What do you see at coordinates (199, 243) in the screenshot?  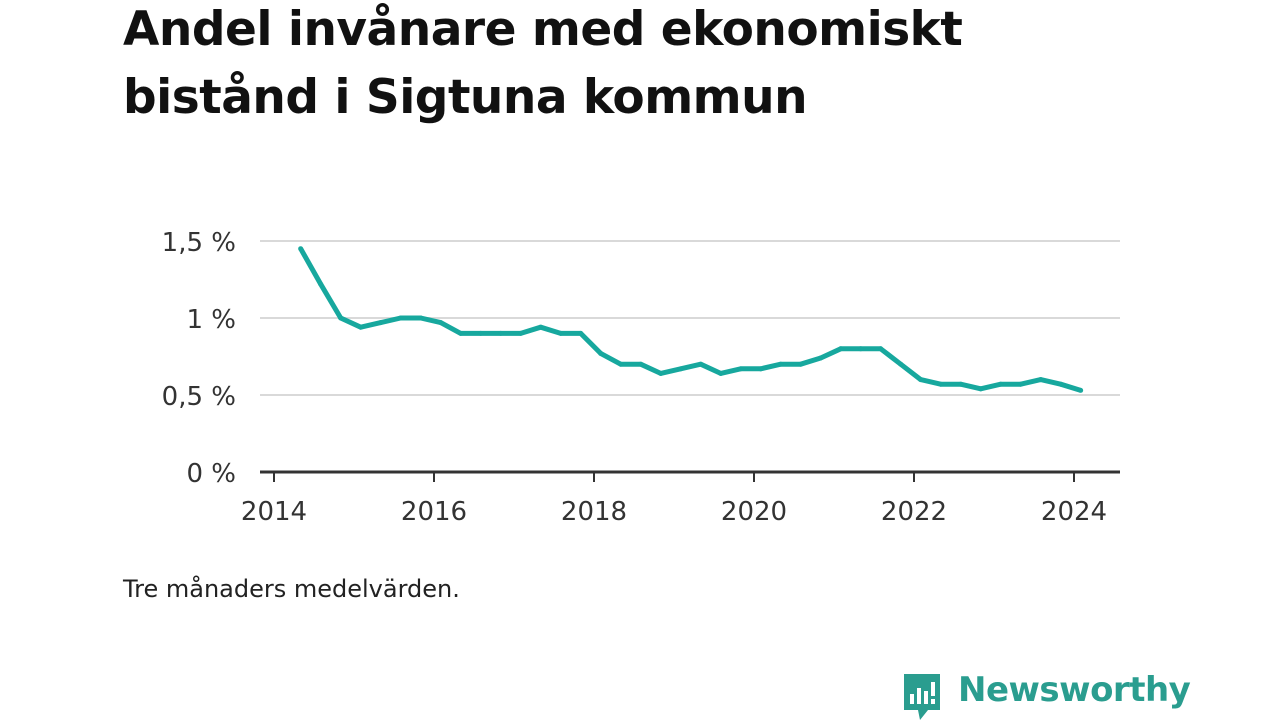 I see `y-tick-label: 1,5 %` at bounding box center [199, 243].